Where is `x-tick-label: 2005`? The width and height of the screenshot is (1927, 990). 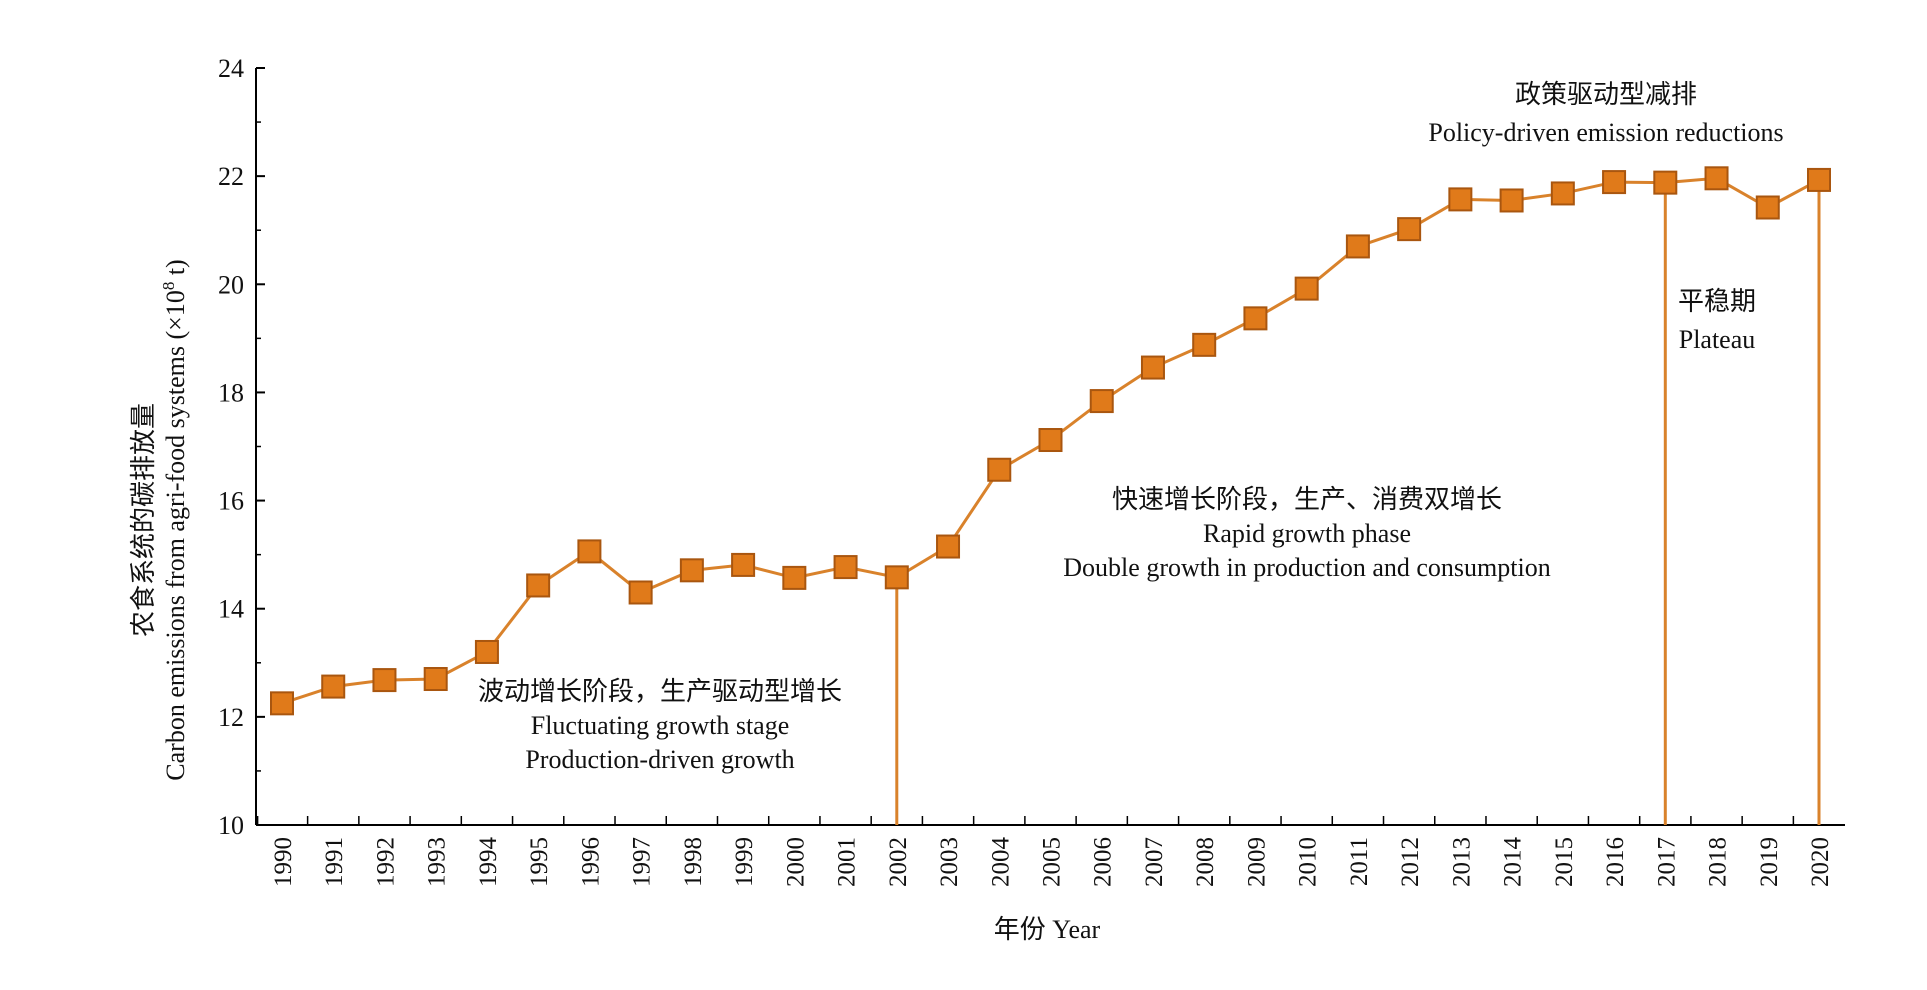 x-tick-label: 2005 is located at coordinates (1052, 862).